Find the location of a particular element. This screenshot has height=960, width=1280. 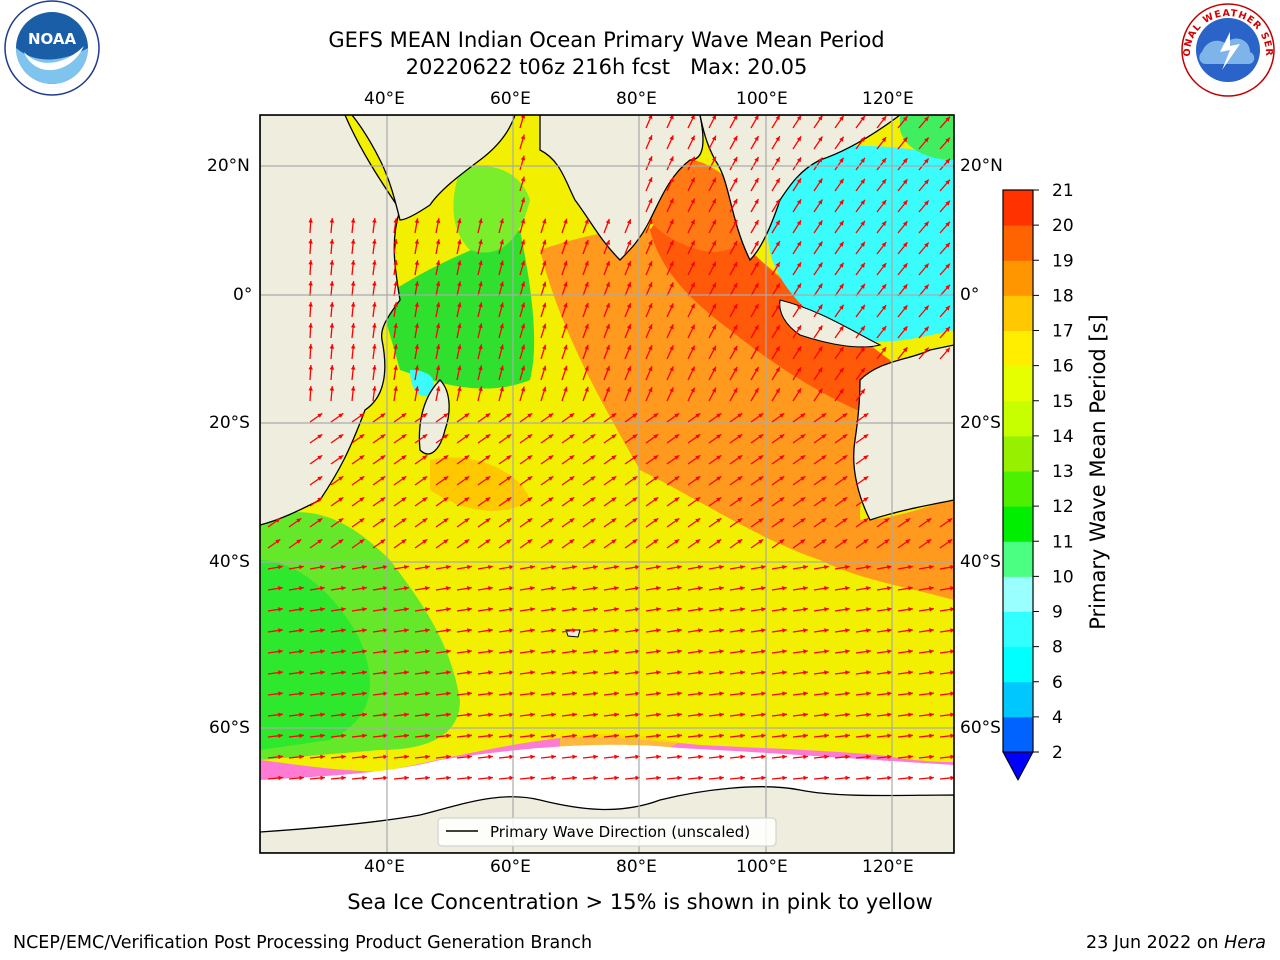

lat-label-right-20n: 20°N is located at coordinates (981, 166).